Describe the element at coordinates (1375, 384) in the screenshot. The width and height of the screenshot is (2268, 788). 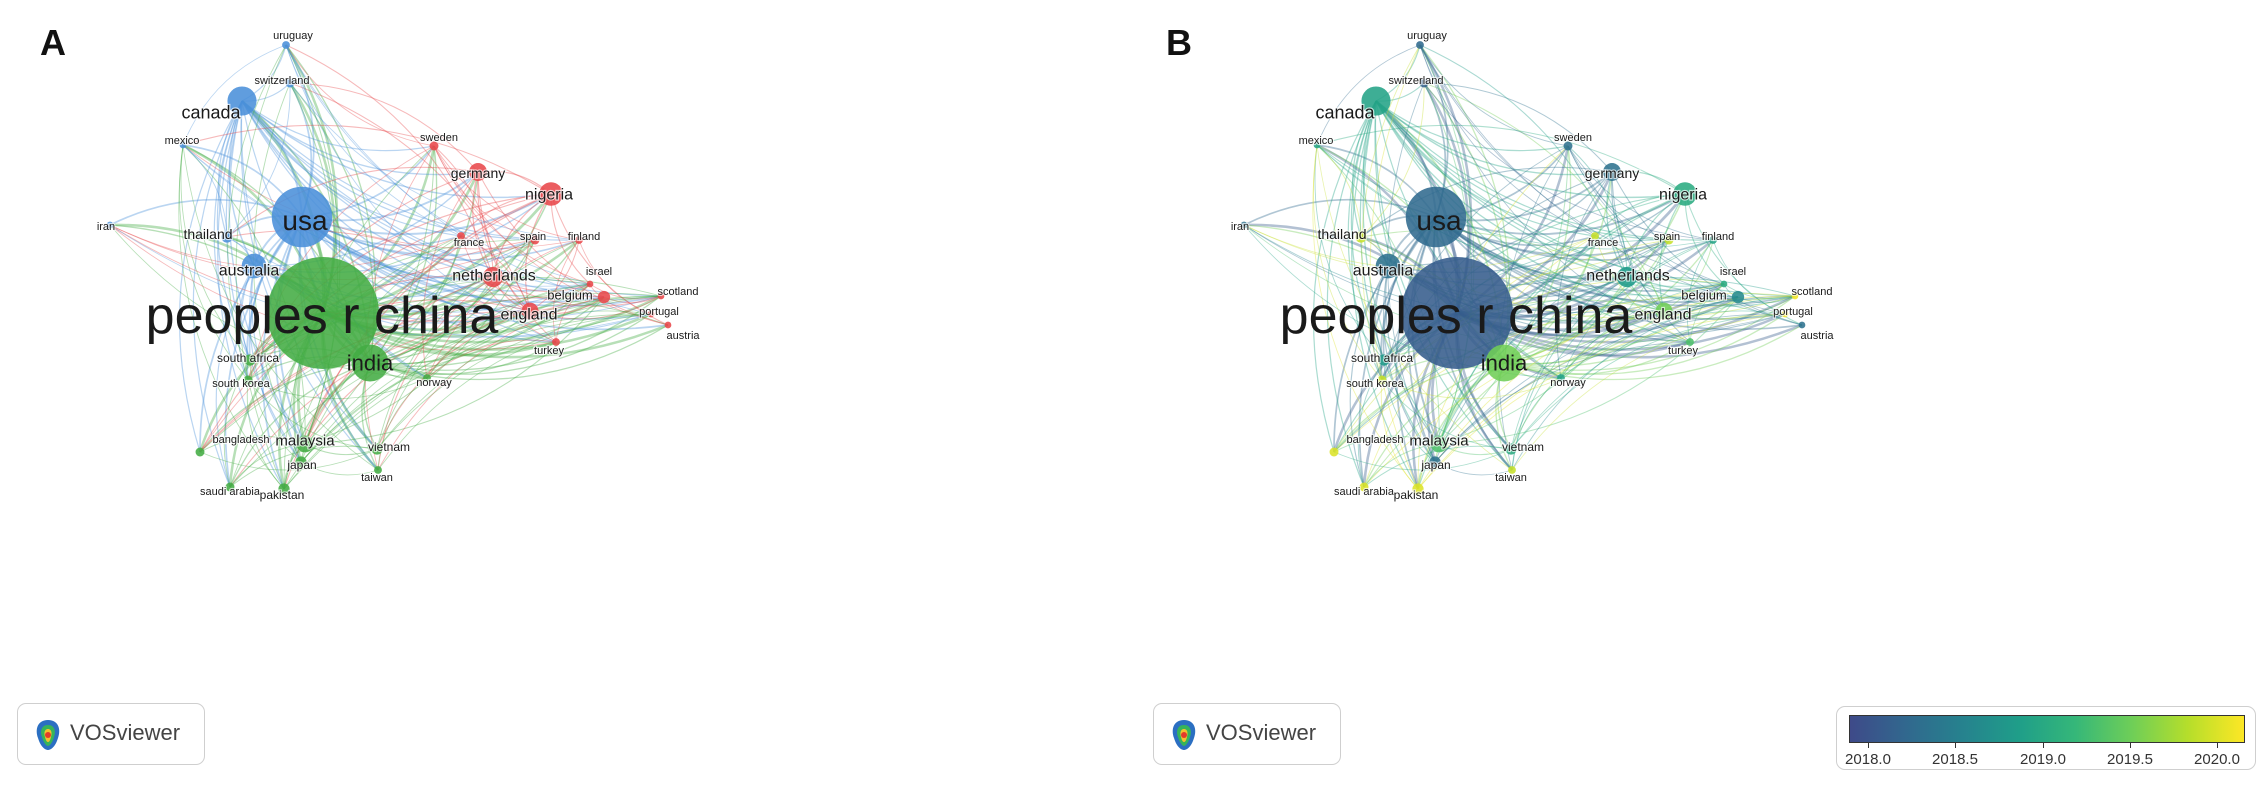
I see `country-label: south korea` at that location.